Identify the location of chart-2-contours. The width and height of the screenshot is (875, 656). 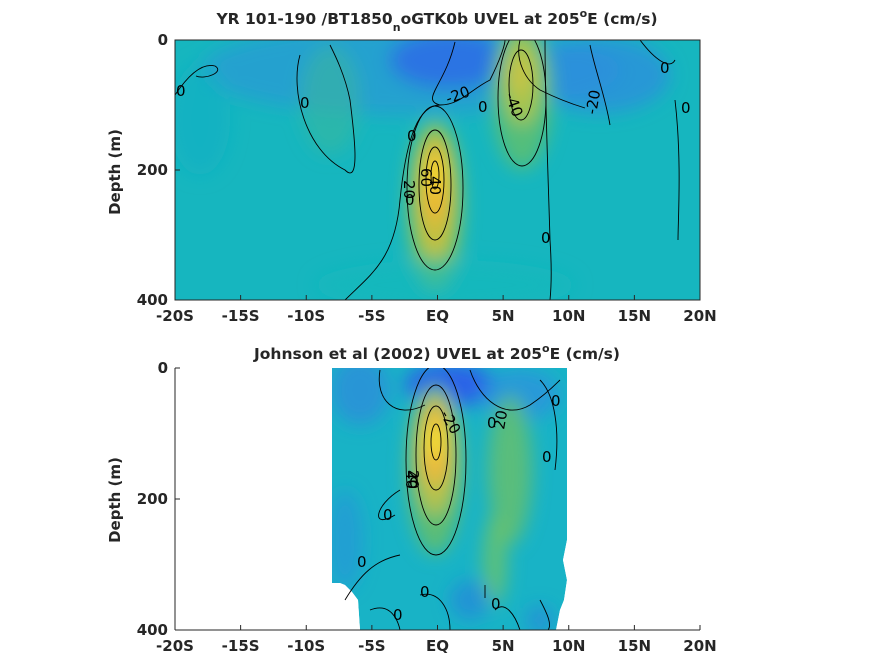
(452, 499).